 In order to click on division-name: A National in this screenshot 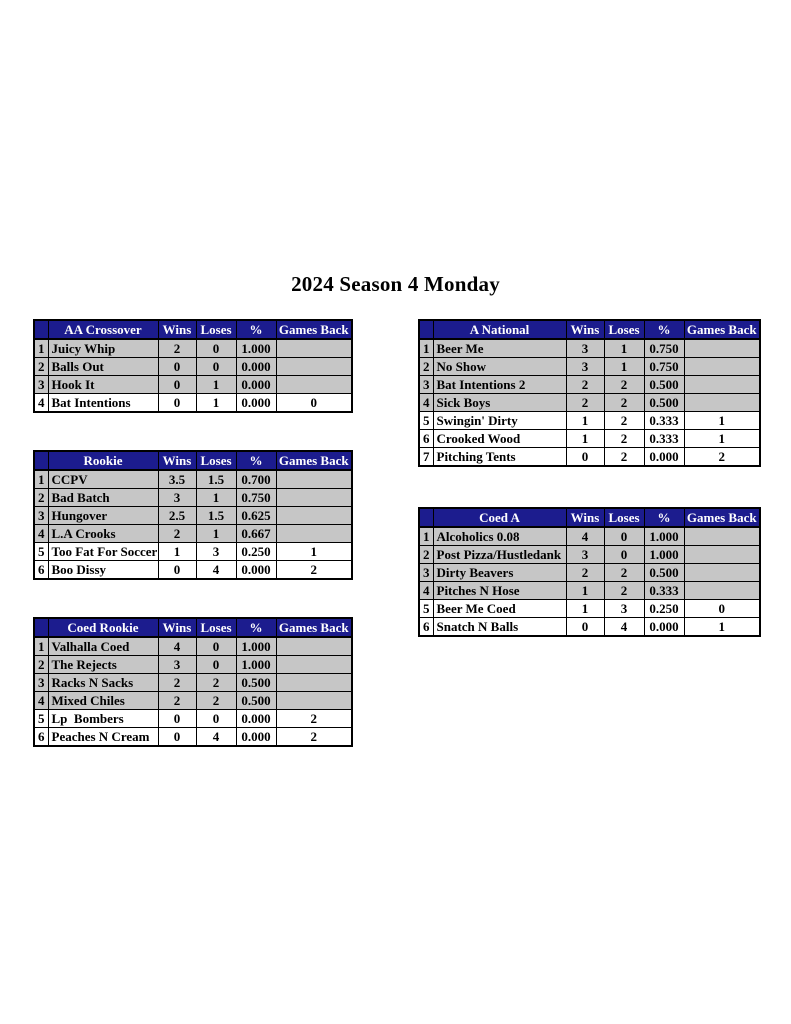, I will do `click(499, 329)`.